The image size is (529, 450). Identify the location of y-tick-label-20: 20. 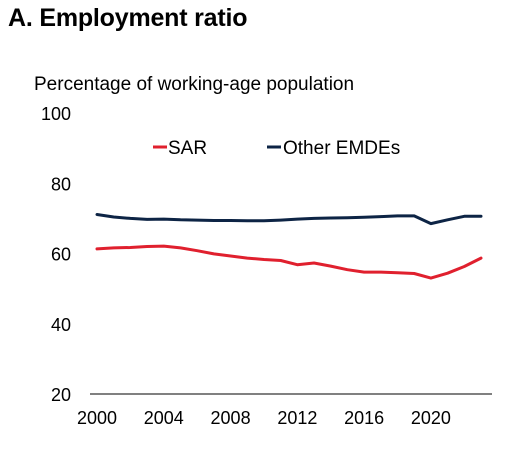
(61, 395).